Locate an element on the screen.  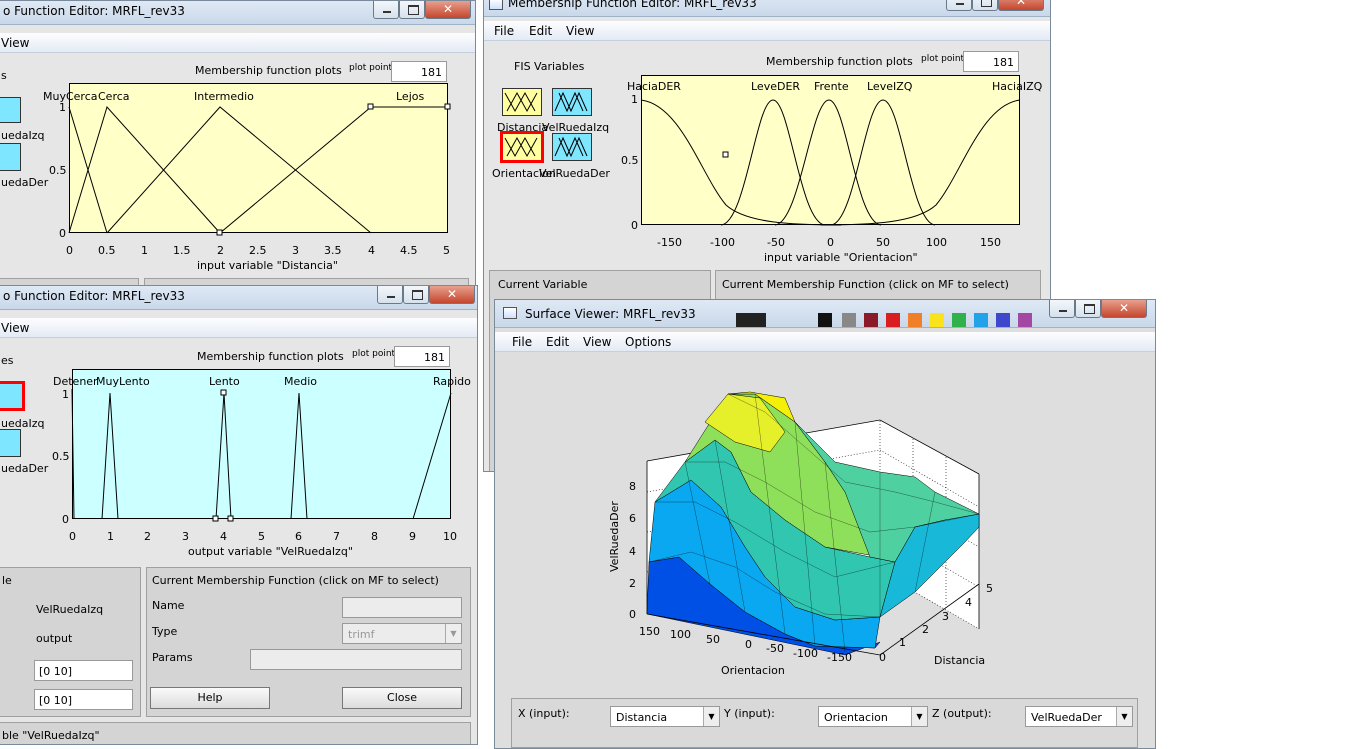
plot-points-label: plot points is located at coordinates (945, 59).